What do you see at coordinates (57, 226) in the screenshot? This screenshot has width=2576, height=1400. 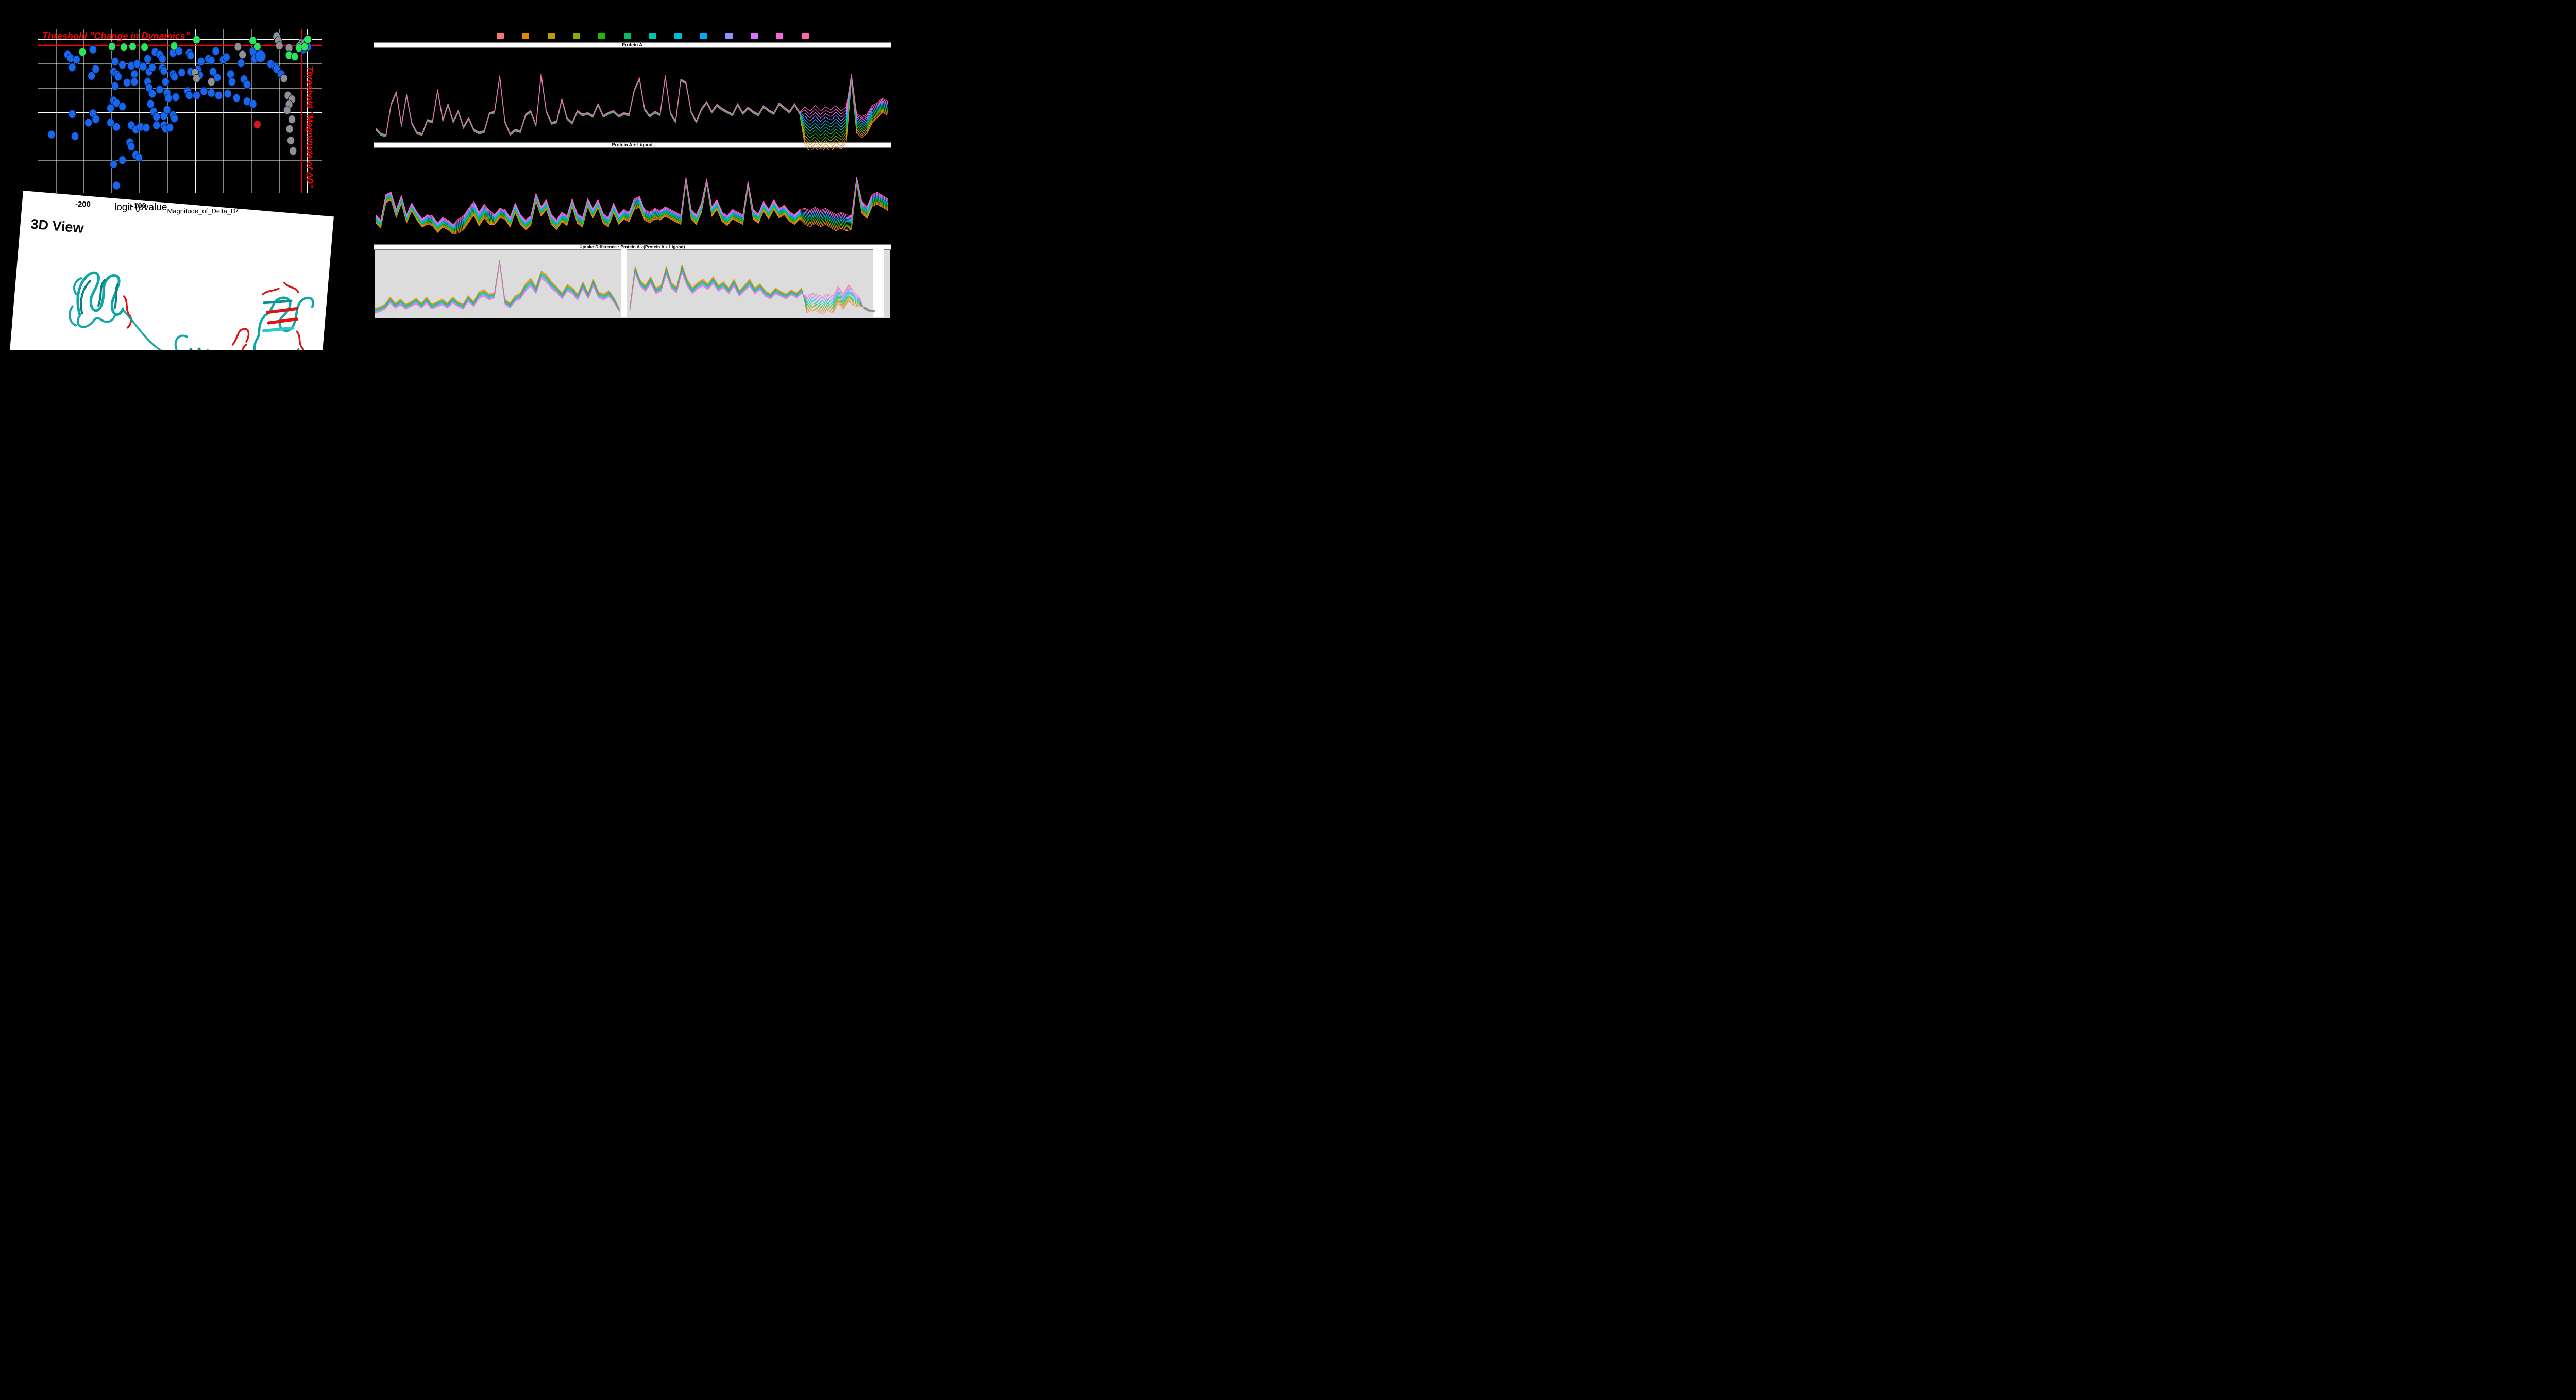 I see `3d-view-title: 3D View` at bounding box center [57, 226].